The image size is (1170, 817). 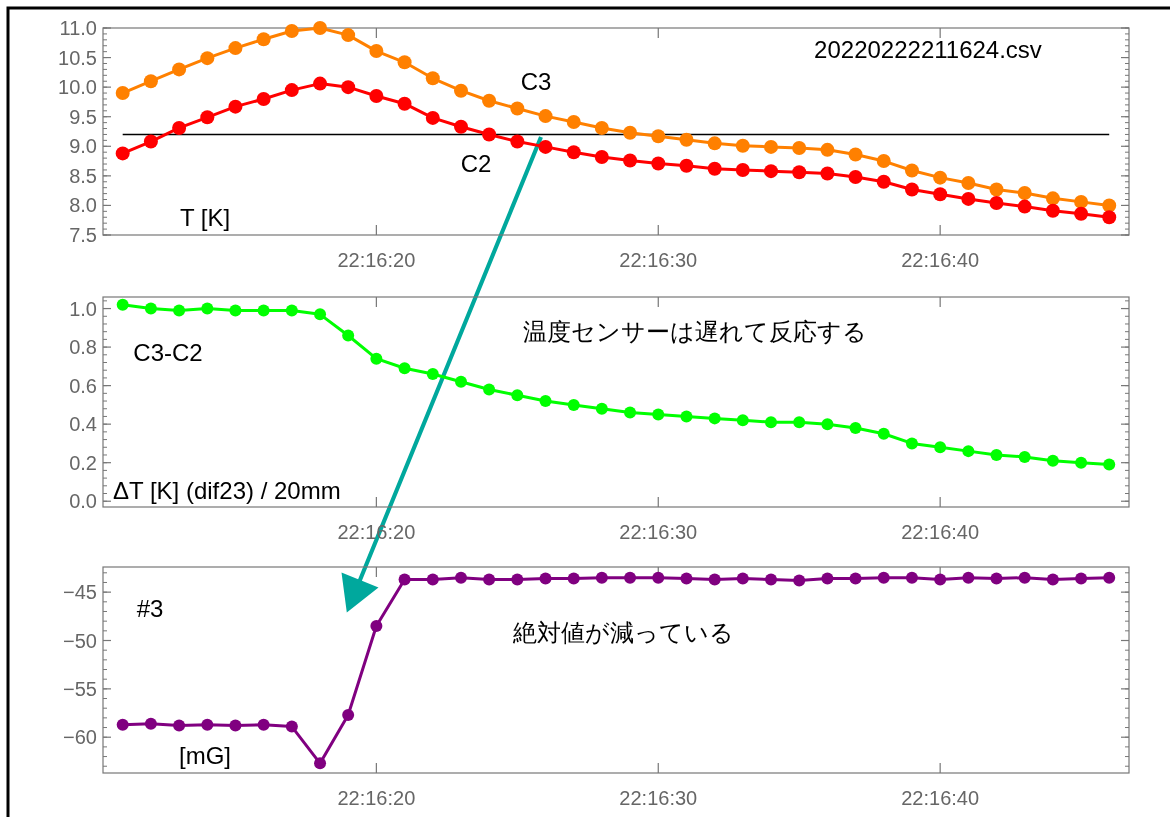 What do you see at coordinates (83, 116) in the screenshot?
I see `y-tick-label: 9.5` at bounding box center [83, 116].